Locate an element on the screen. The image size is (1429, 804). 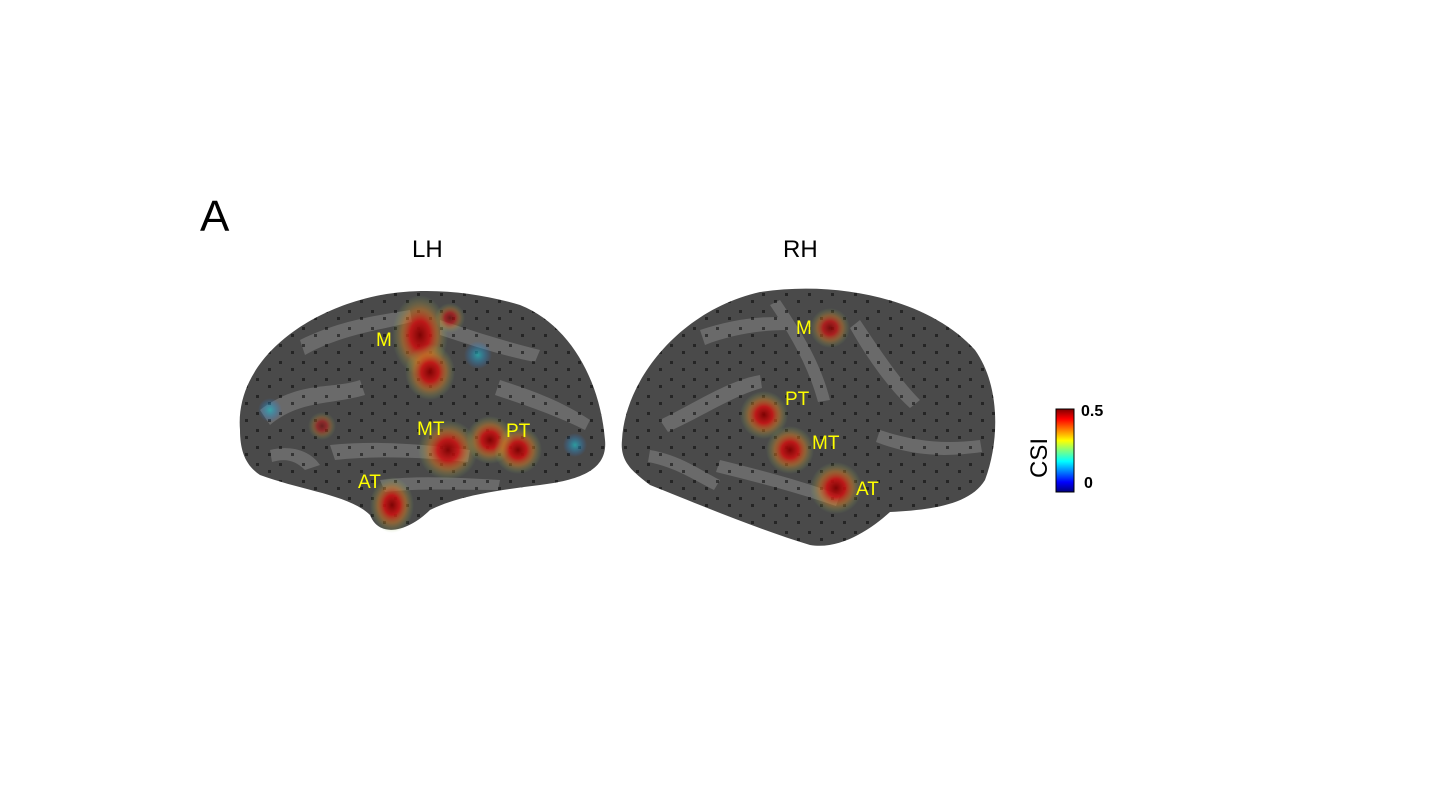
colorbar-max-label: 0.5 is located at coordinates (1092, 411).